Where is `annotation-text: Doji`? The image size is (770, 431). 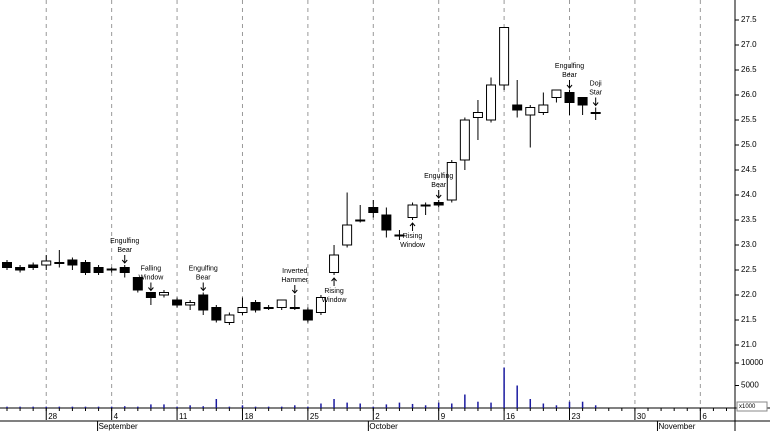 annotation-text: Doji is located at coordinates (596, 83).